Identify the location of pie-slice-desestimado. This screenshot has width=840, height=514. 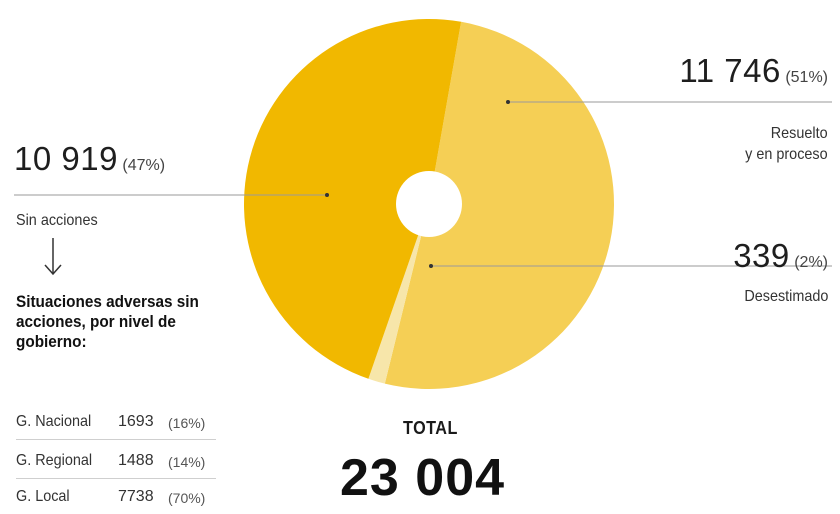
(398, 294).